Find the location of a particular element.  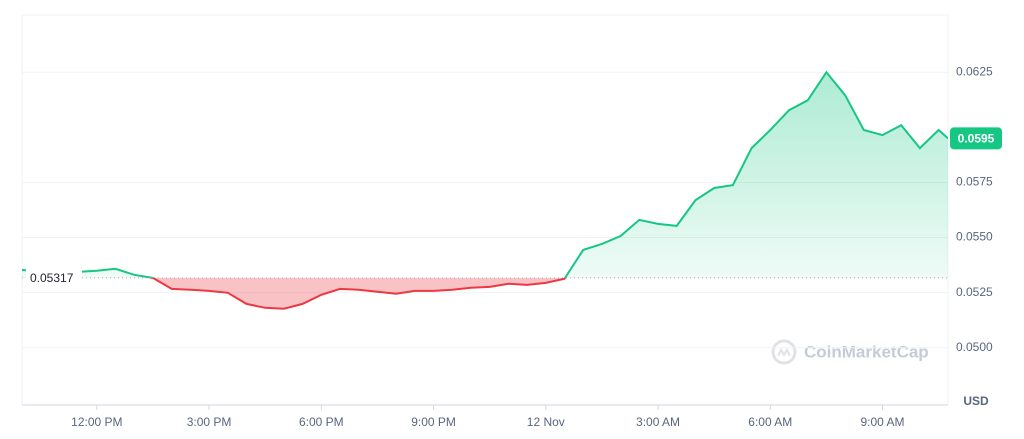

y-tick-label: 0.0625 is located at coordinates (974, 71).